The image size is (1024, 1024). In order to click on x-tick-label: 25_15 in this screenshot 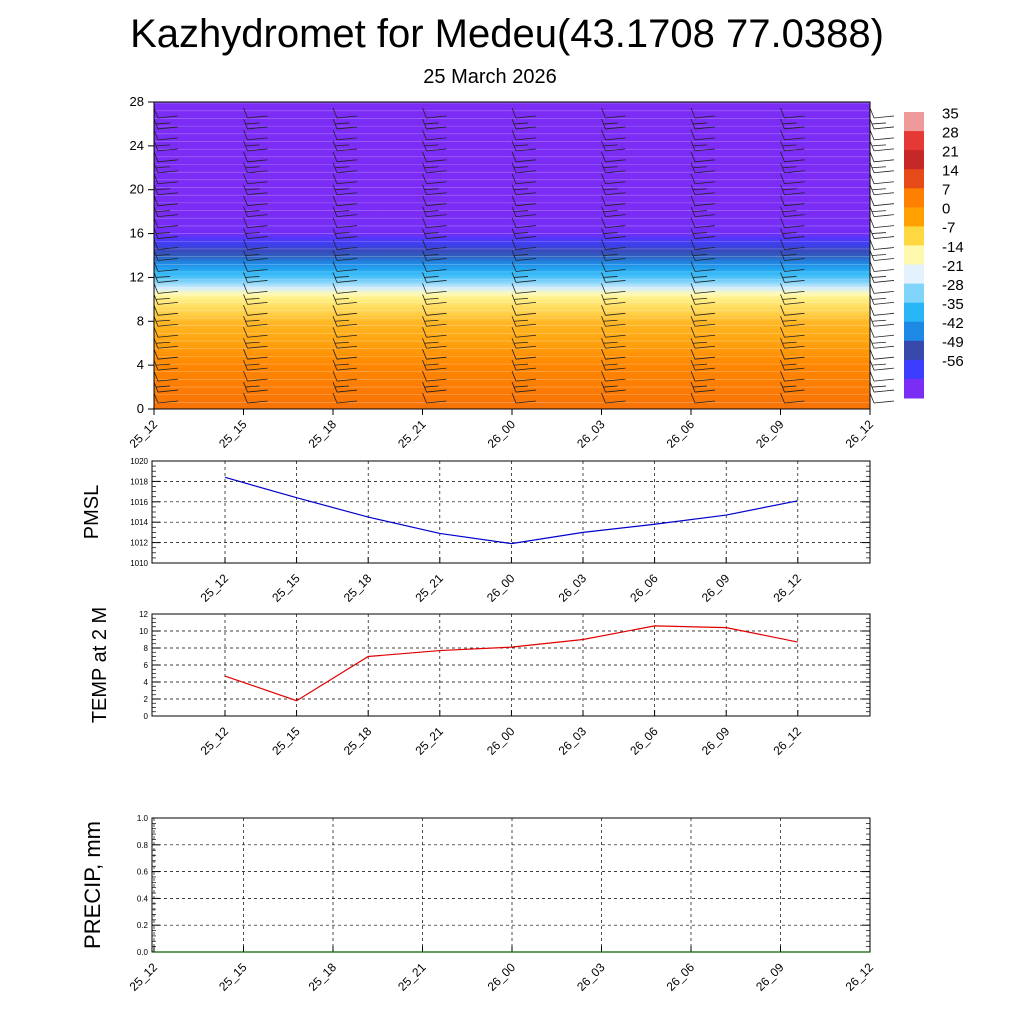, I will do `click(233, 977)`.